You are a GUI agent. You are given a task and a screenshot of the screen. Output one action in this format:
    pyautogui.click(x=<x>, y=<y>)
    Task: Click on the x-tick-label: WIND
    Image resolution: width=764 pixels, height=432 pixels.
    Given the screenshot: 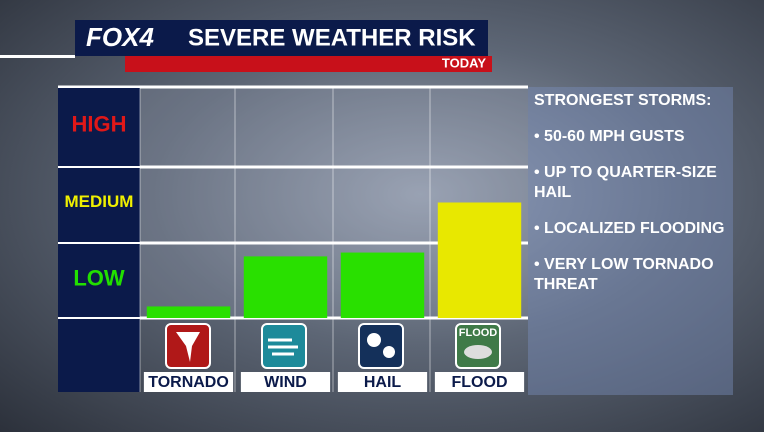 What is the action you would take?
    pyautogui.click(x=285, y=382)
    